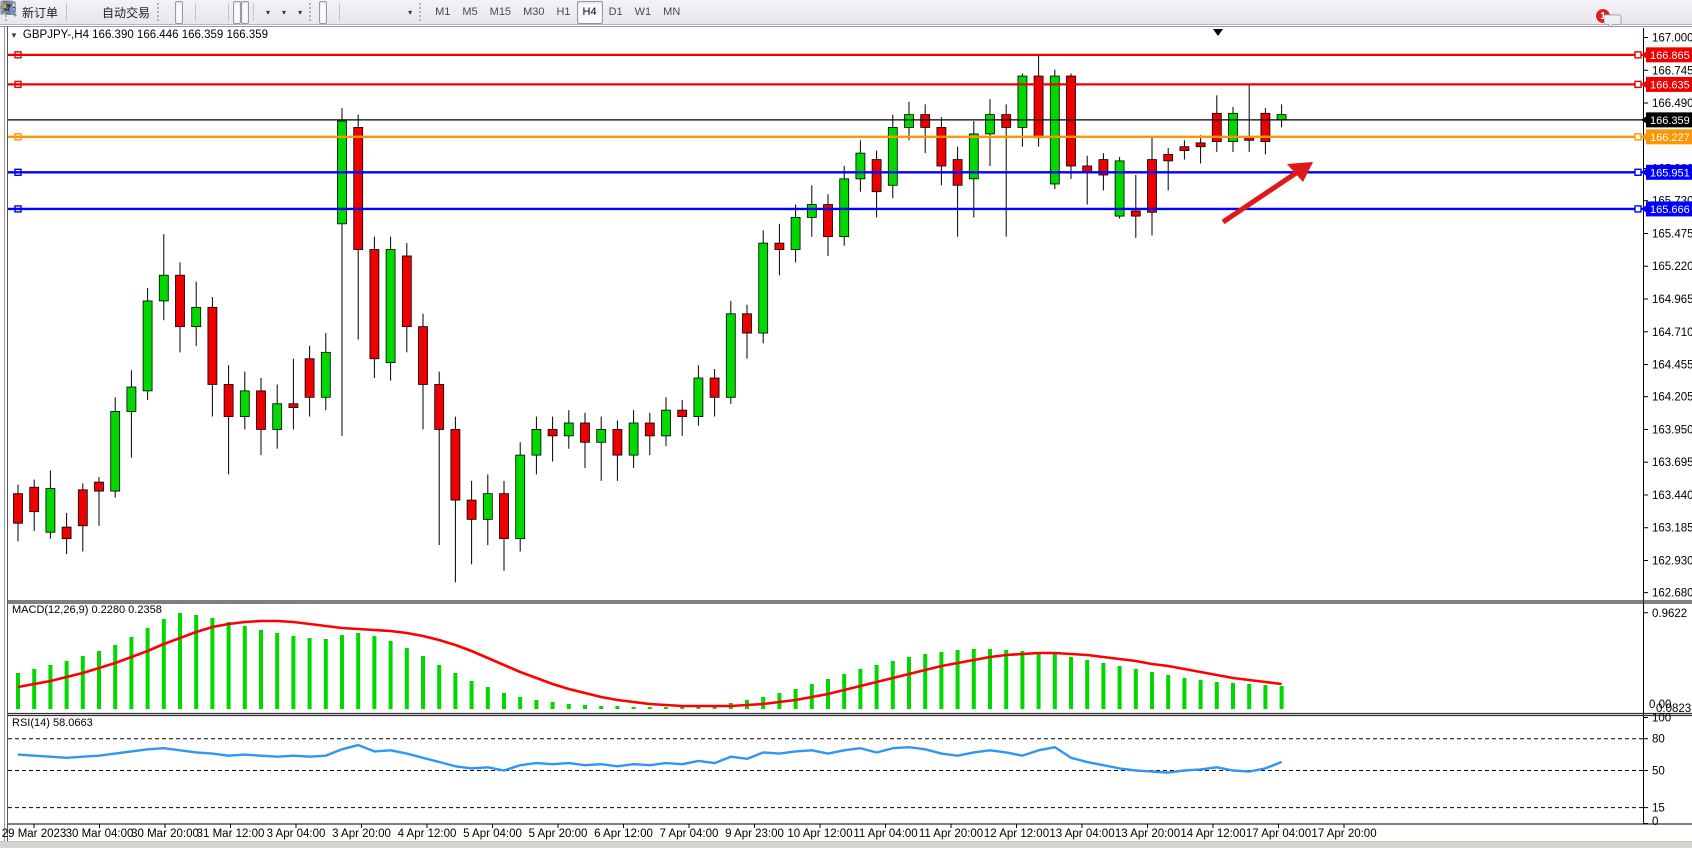  I want to click on timeframe-M1: M1, so click(443, 12).